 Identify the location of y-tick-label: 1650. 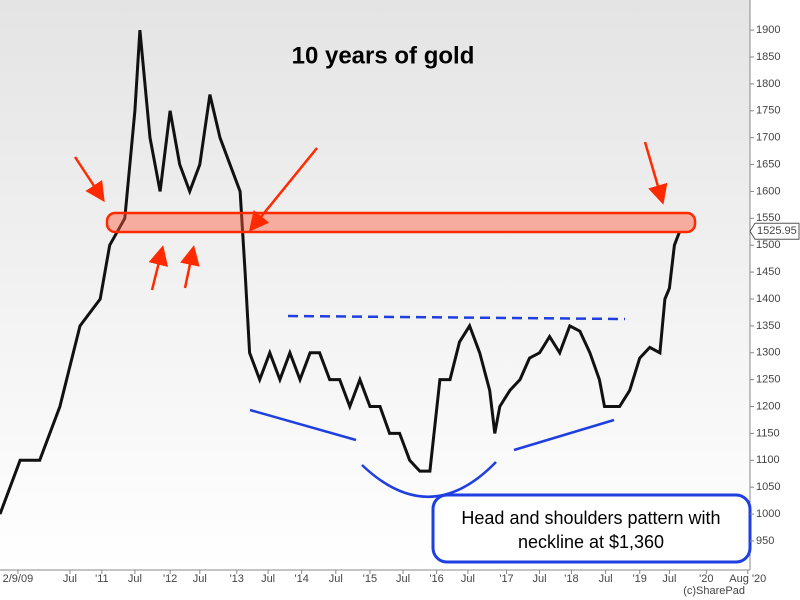
(768, 164).